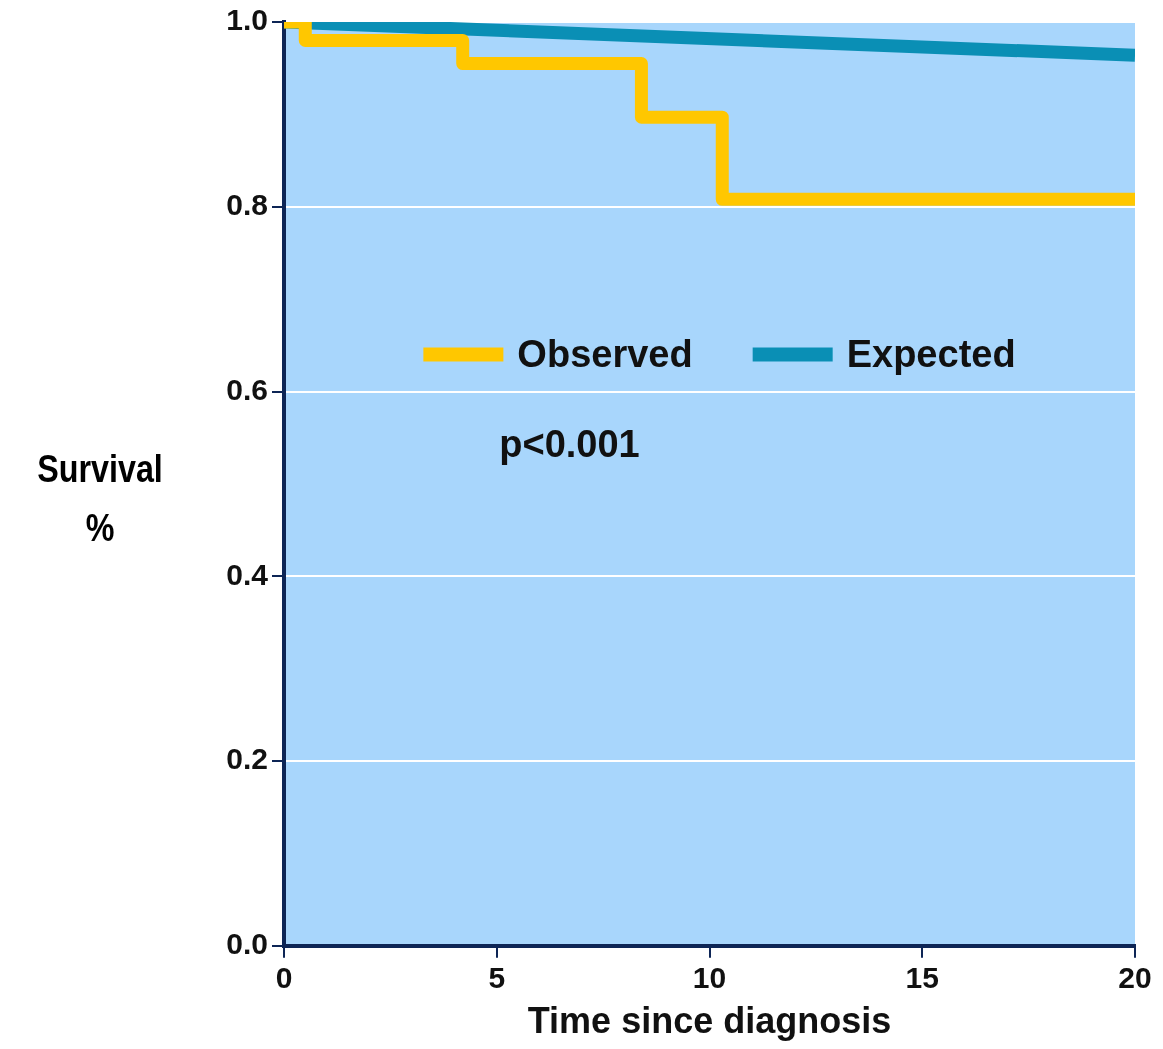 This screenshot has height=1049, width=1163. I want to click on x-tick-label: 0, so click(284, 978).